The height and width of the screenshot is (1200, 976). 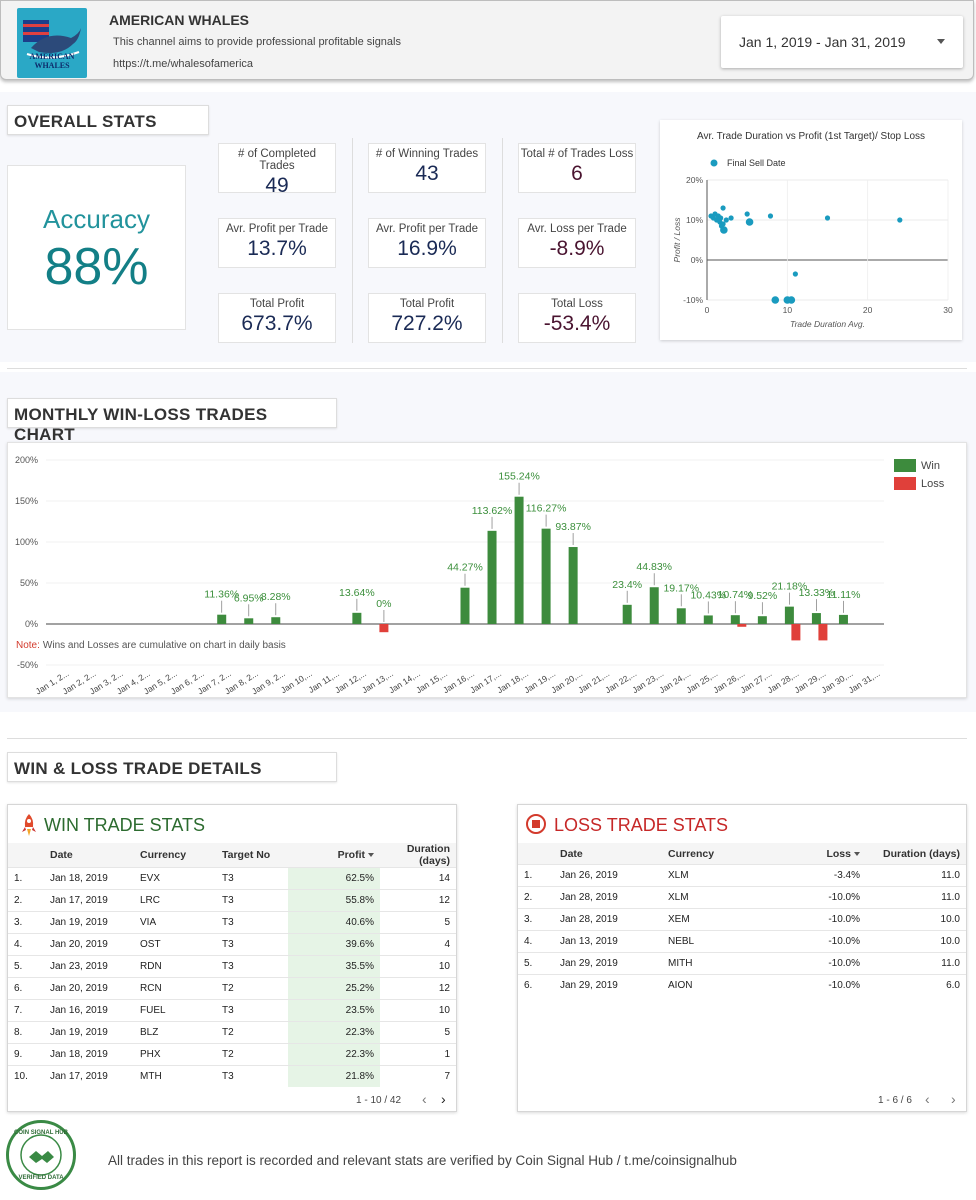 I want to click on cell-currency: NEBL, so click(x=723, y=941).